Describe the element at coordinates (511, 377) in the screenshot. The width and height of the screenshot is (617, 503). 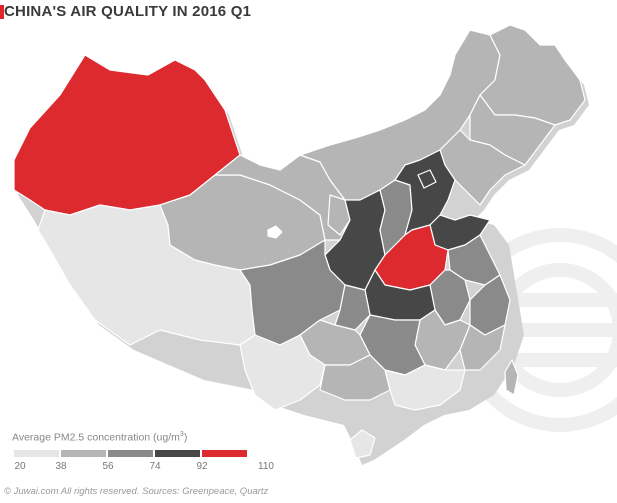
I see `region-taiwan` at that location.